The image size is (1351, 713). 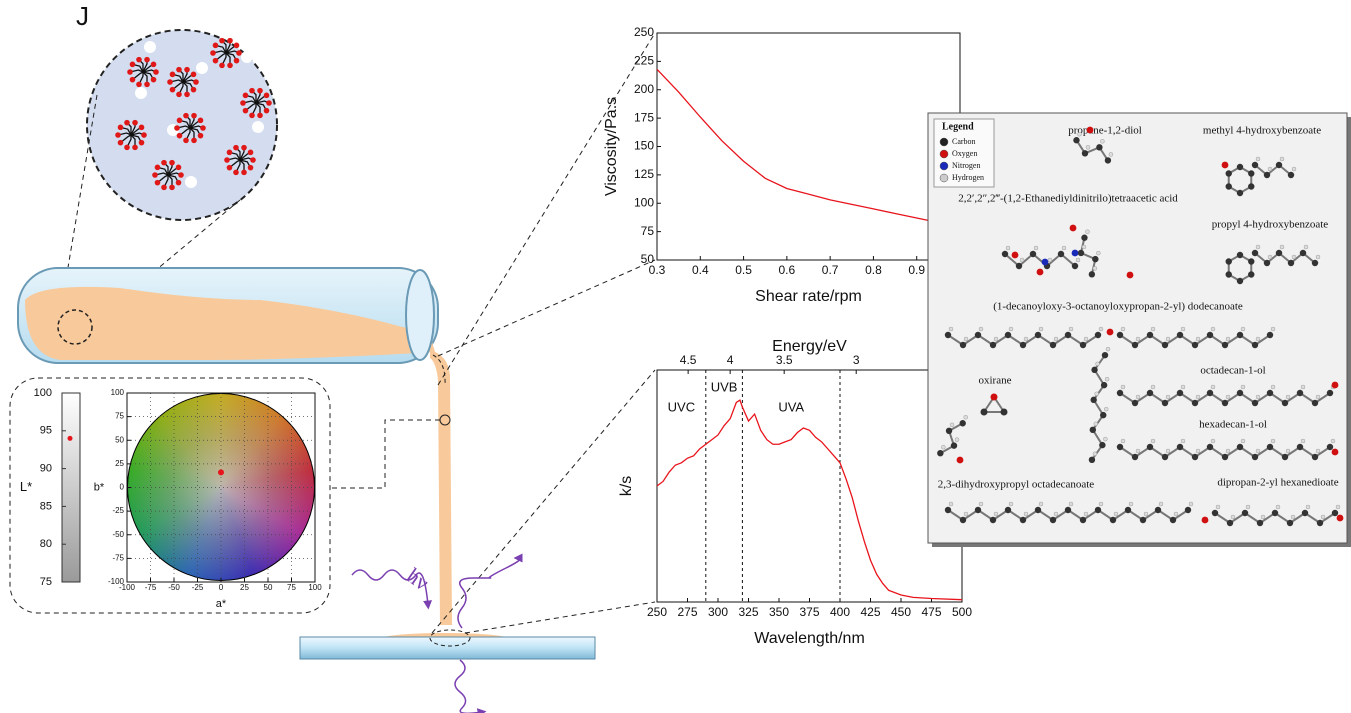 What do you see at coordinates (202, 68) in the screenshot?
I see `particle` at bounding box center [202, 68].